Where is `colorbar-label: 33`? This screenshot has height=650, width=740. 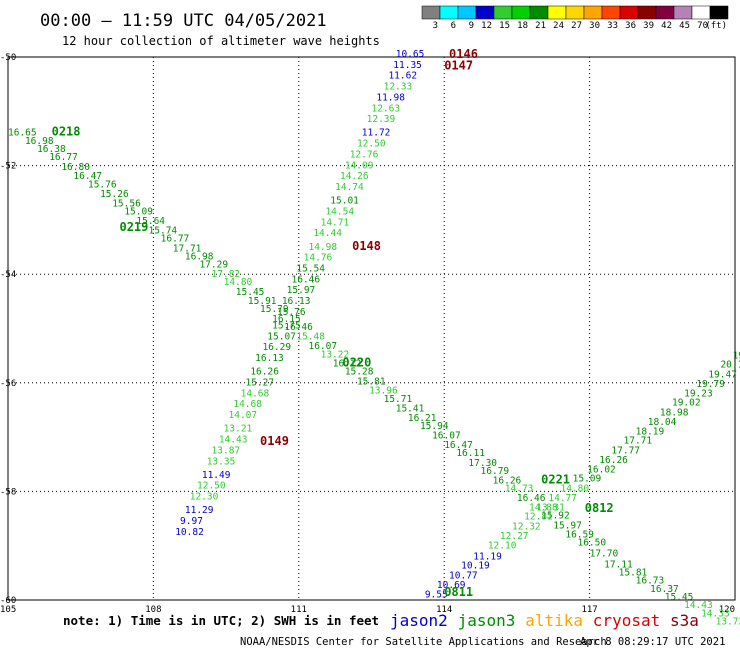 colorbar-label: 33 is located at coordinates (612, 26).